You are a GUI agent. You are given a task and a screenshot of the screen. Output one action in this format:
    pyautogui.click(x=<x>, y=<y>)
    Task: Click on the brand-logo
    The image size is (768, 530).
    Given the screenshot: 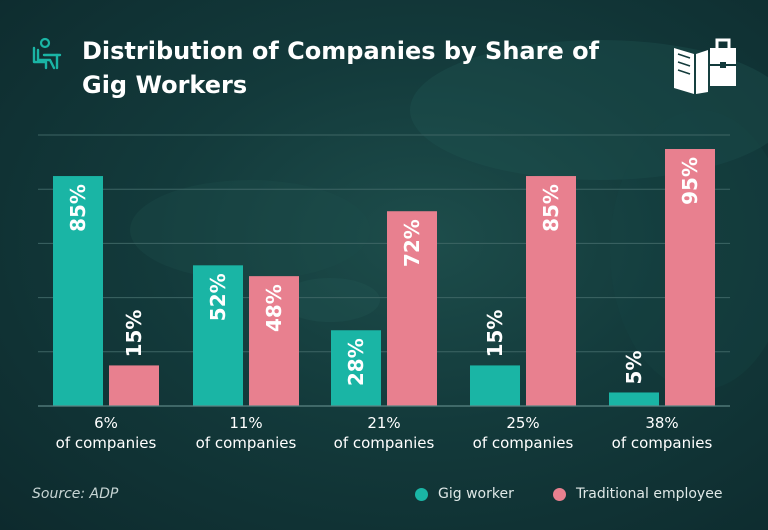 What is the action you would take?
    pyautogui.click(x=705, y=66)
    